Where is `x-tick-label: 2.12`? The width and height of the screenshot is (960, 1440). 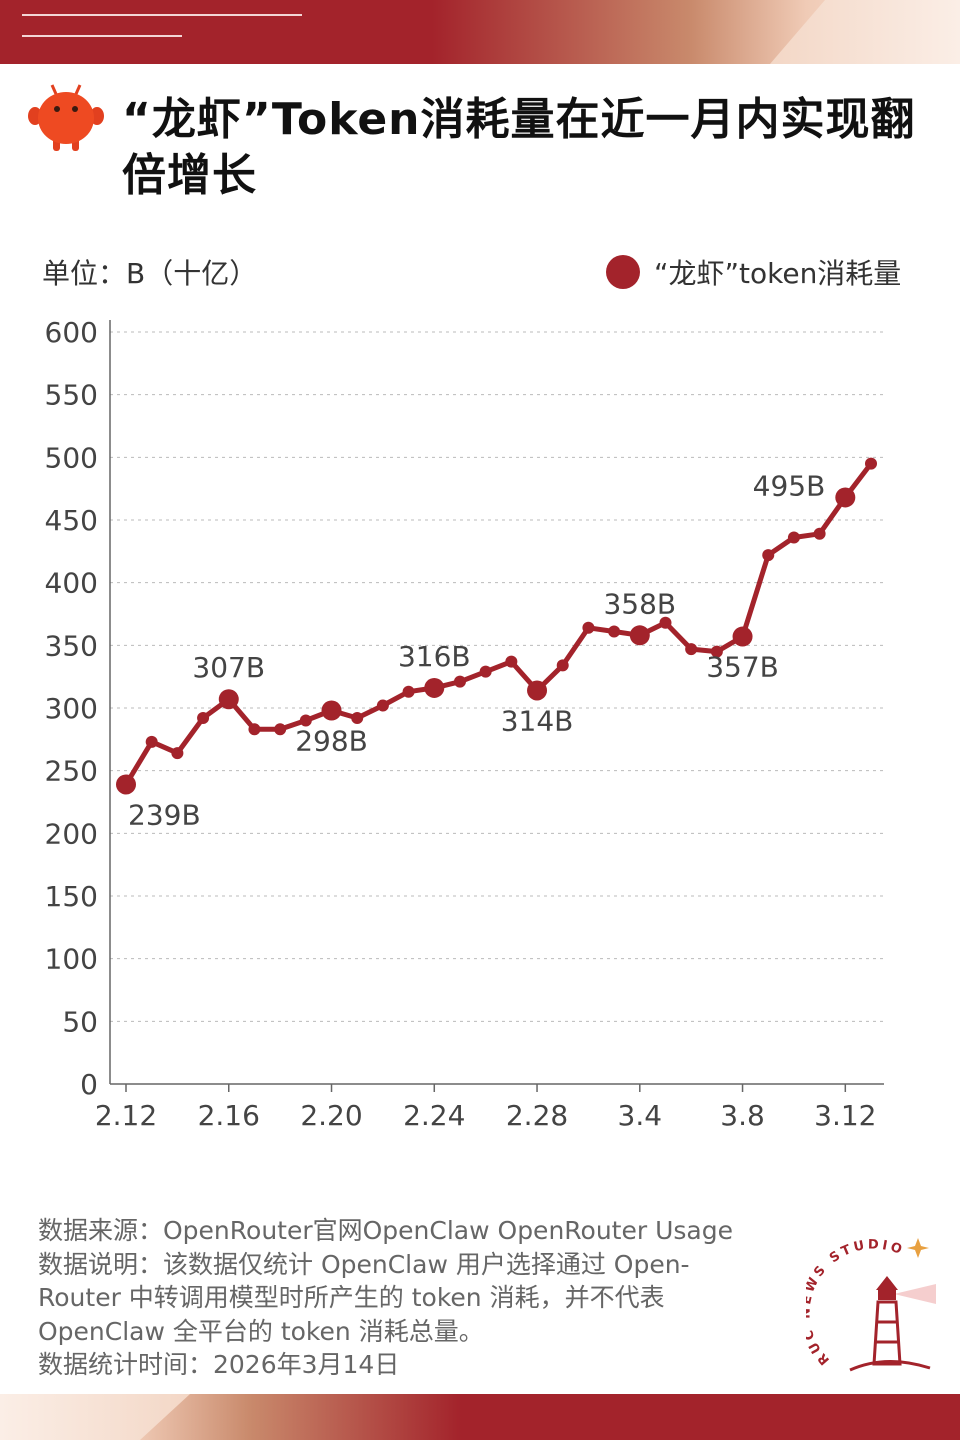
x-tick-label: 2.12 is located at coordinates (126, 1115).